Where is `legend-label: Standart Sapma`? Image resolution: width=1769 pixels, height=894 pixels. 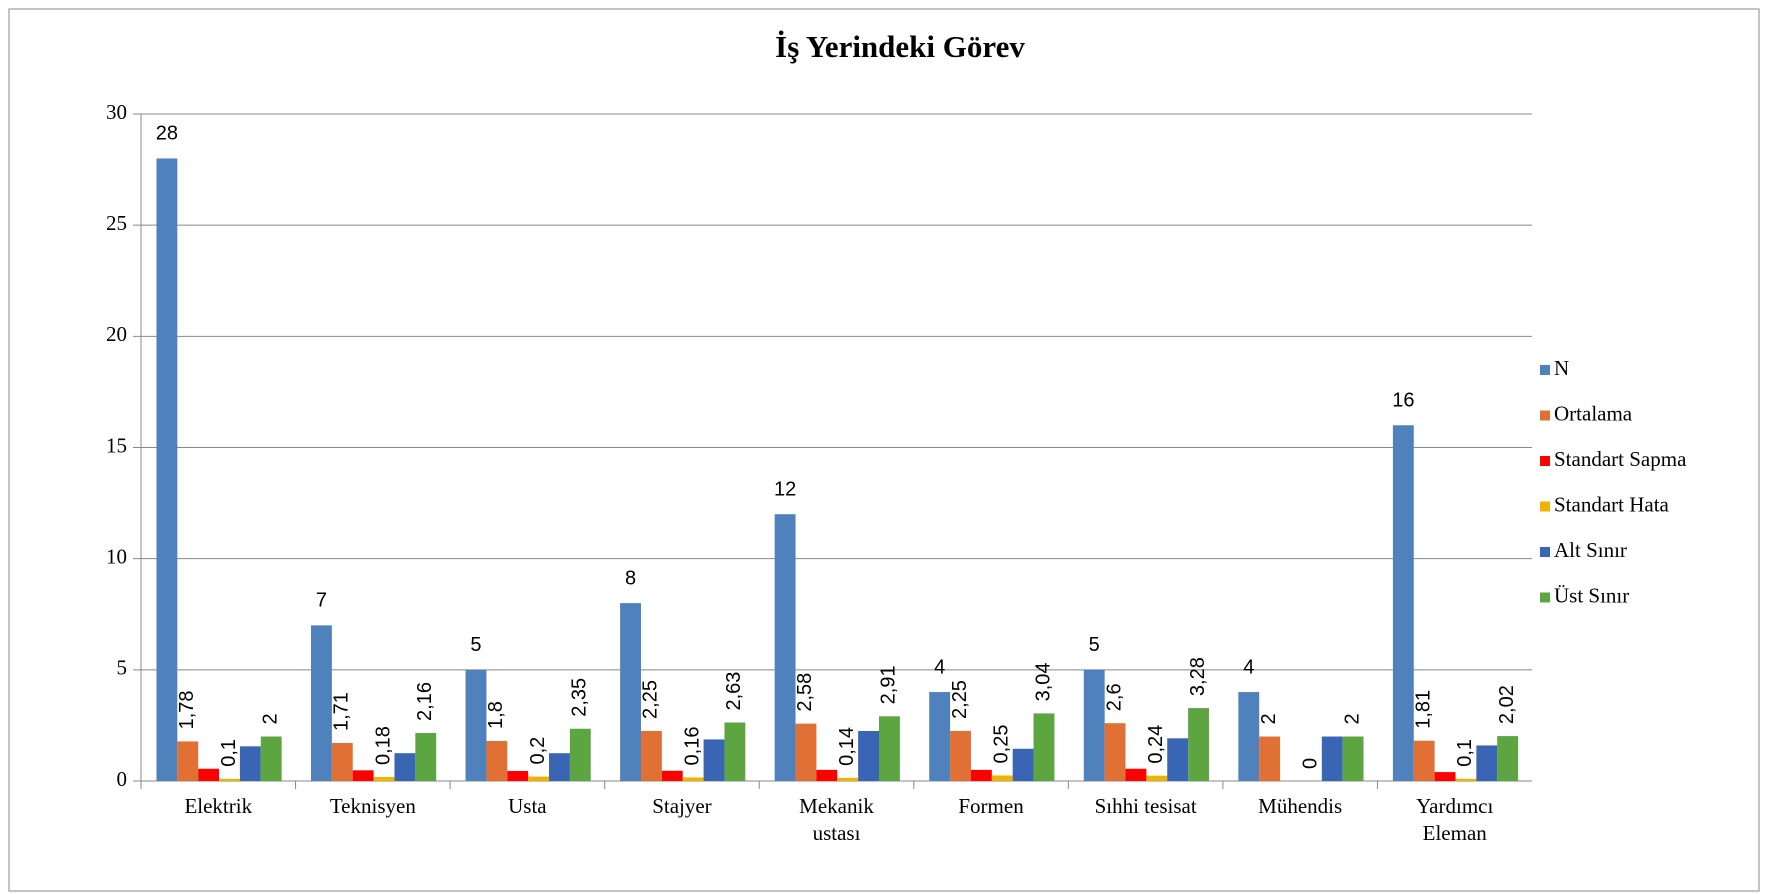
legend-label: Standart Sapma is located at coordinates (1620, 459).